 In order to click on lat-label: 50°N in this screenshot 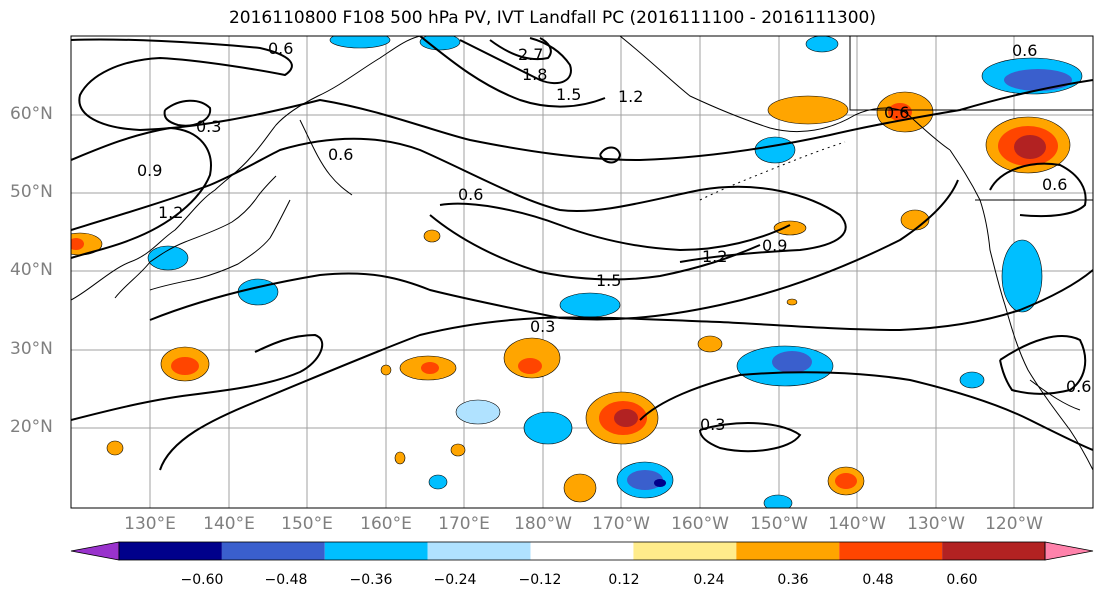, I will do `click(31, 192)`.